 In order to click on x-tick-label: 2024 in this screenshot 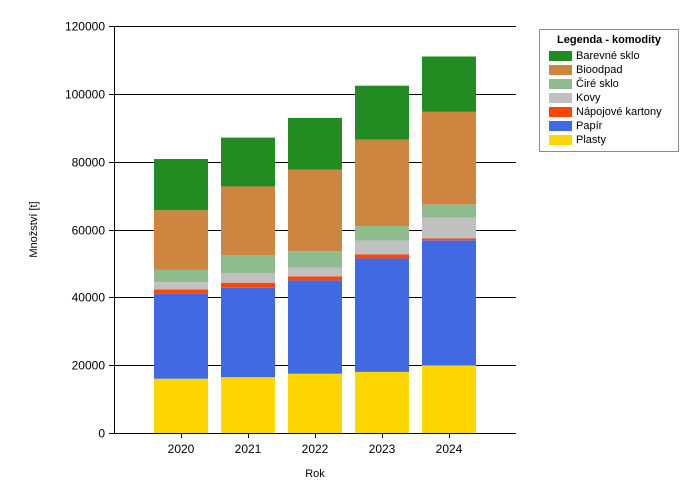, I will do `click(449, 449)`.